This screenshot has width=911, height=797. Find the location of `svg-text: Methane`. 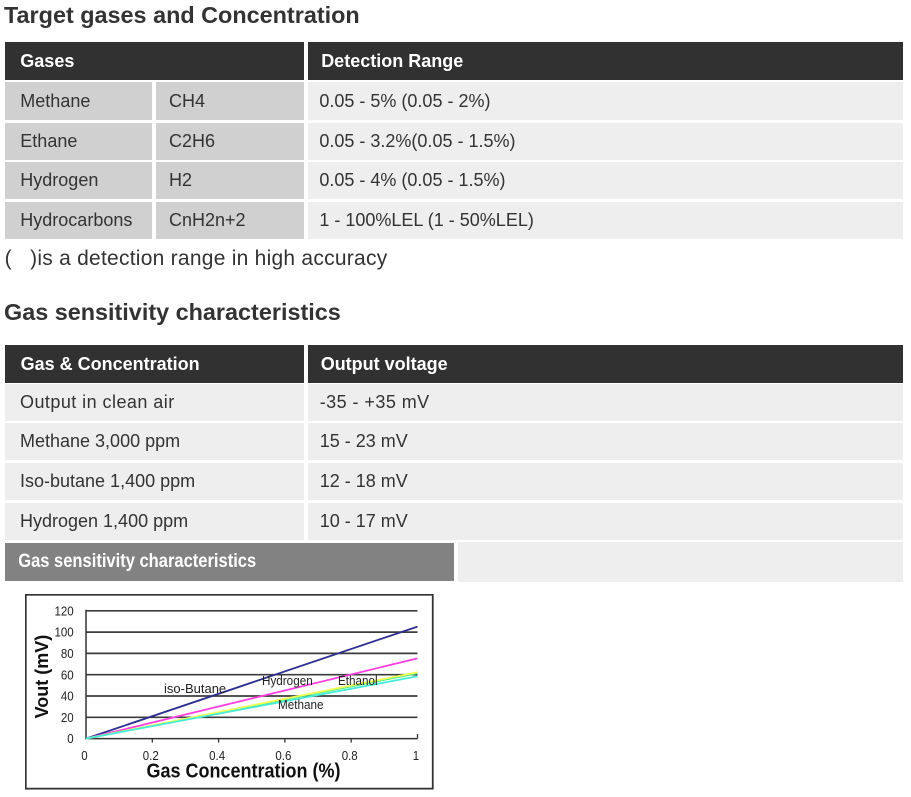

svg-text: Methane is located at coordinates (301, 704).